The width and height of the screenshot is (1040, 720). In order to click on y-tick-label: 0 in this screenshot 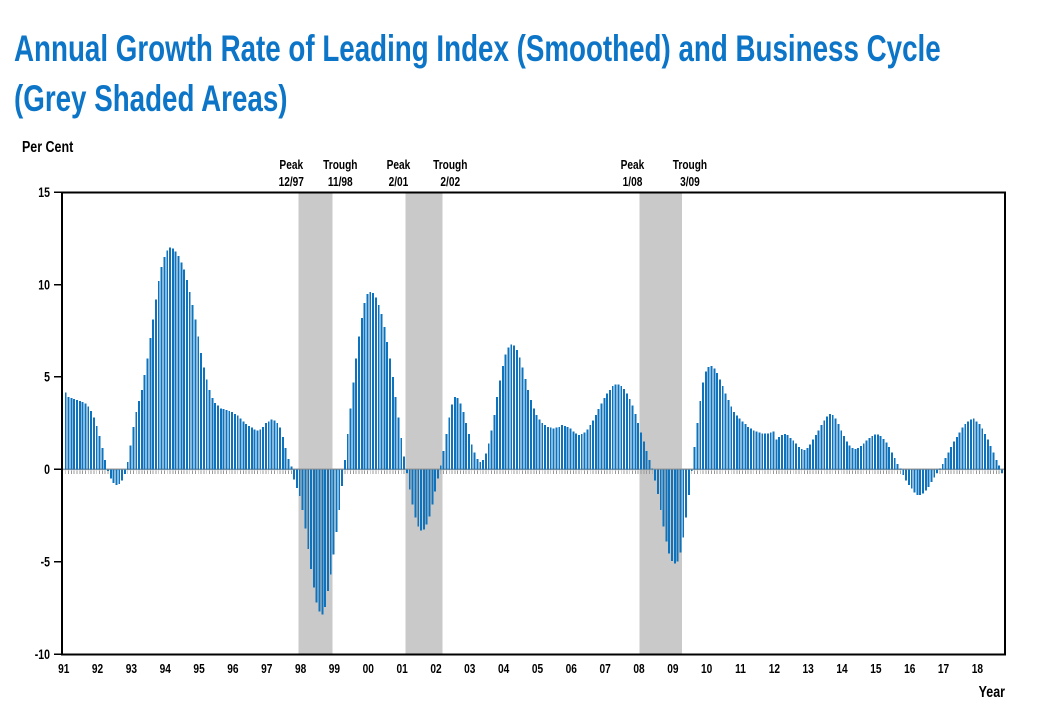, I will do `click(47, 470)`.